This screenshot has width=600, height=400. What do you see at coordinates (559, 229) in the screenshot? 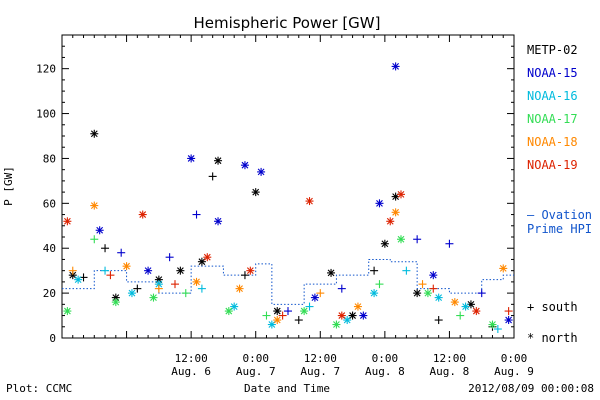
I see `legend-ovation: Prime HPI` at bounding box center [559, 229].